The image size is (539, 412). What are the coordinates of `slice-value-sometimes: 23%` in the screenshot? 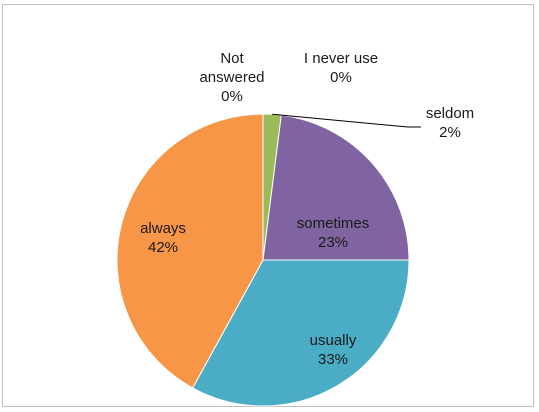 It's located at (333, 242).